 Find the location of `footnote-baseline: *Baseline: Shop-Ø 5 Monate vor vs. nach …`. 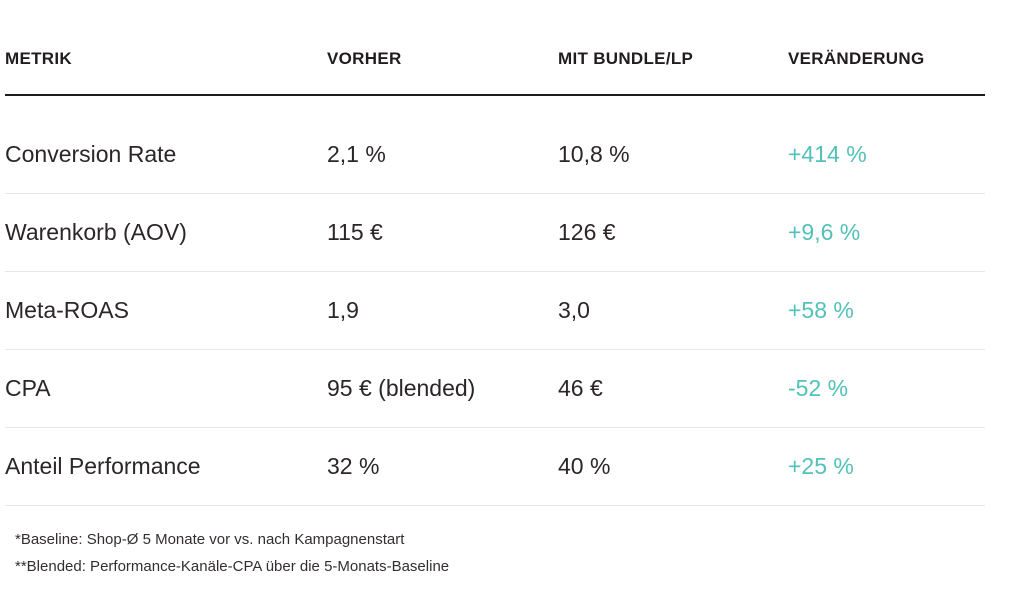

footnote-baseline: *Baseline: Shop-Ø 5 Monate vor vs. nach … is located at coordinates (210, 539).